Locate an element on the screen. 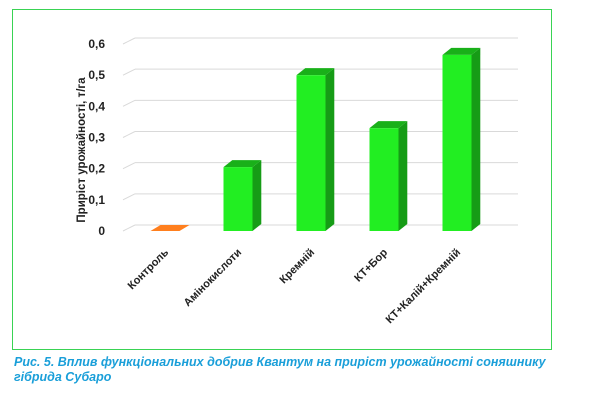  y-axis-label: Приріст урожайності, т/га is located at coordinates (82, 150).